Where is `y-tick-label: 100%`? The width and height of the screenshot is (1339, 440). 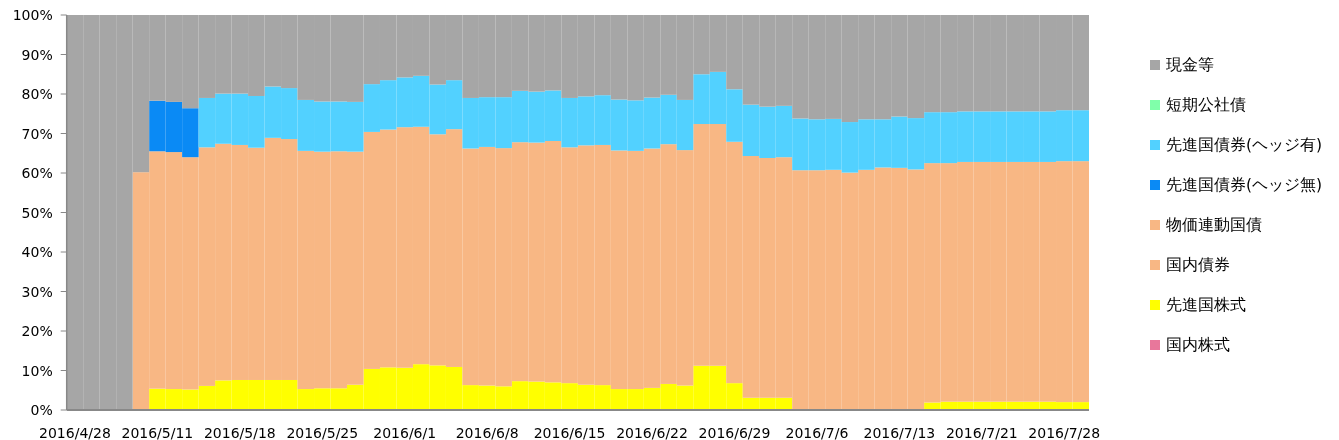
y-tick-label: 100% is located at coordinates (32, 15).